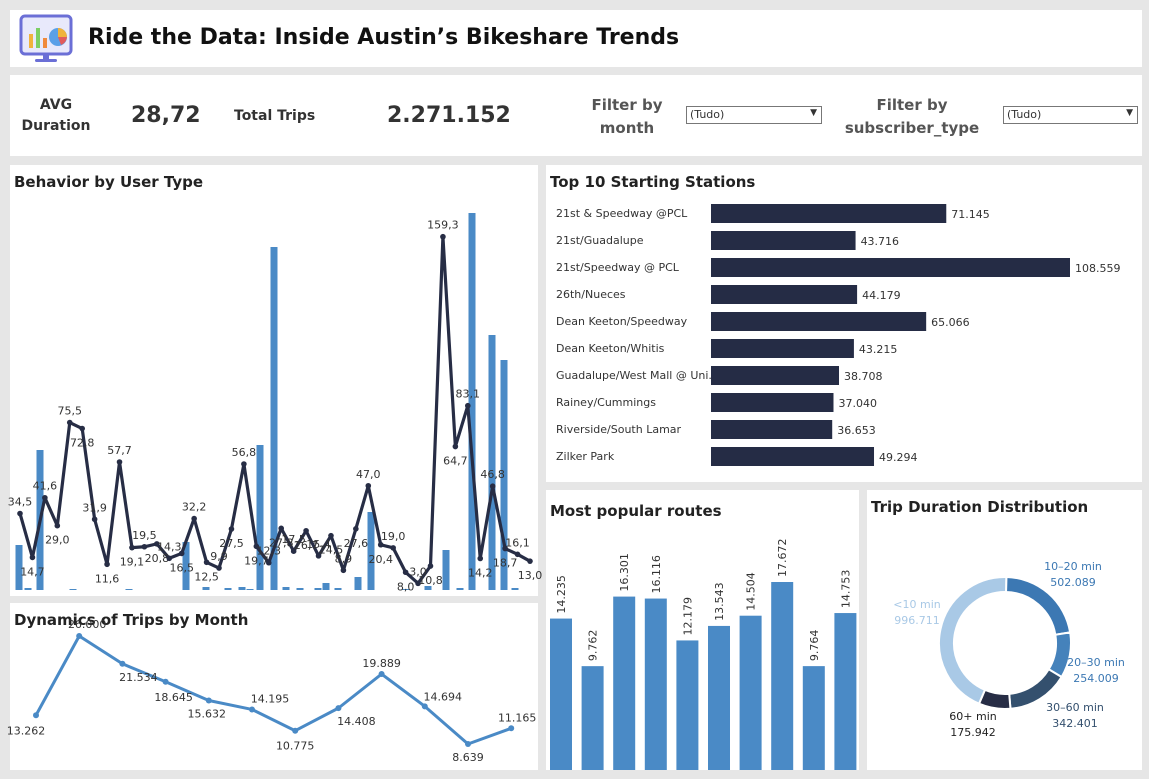  What do you see at coordinates (138, 677) in the screenshot?
I see `dynamics-value-label: 21.534` at bounding box center [138, 677].